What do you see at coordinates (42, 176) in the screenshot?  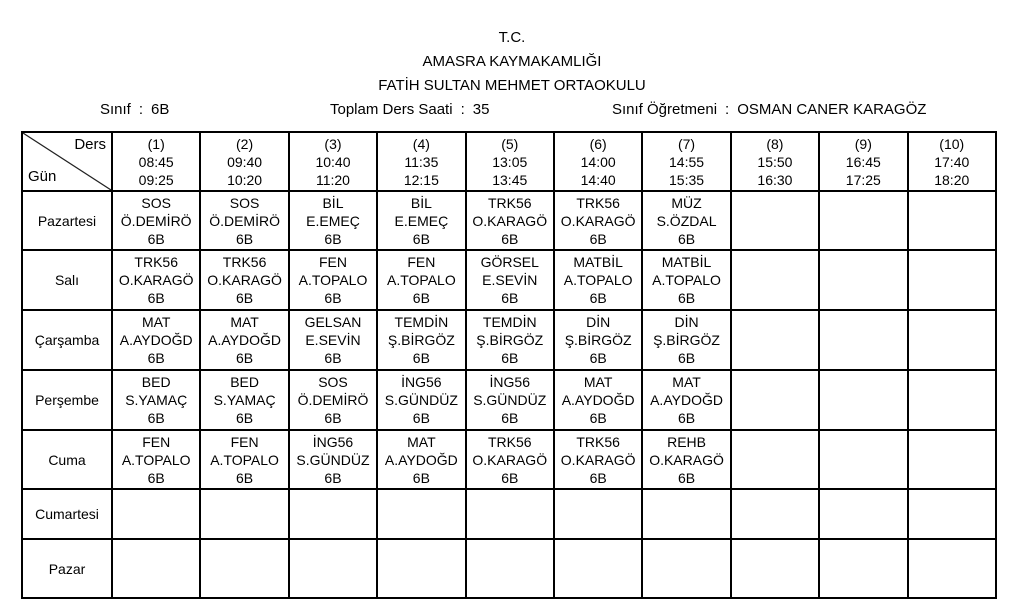 I see `corner-label-gun: Gün` at bounding box center [42, 176].